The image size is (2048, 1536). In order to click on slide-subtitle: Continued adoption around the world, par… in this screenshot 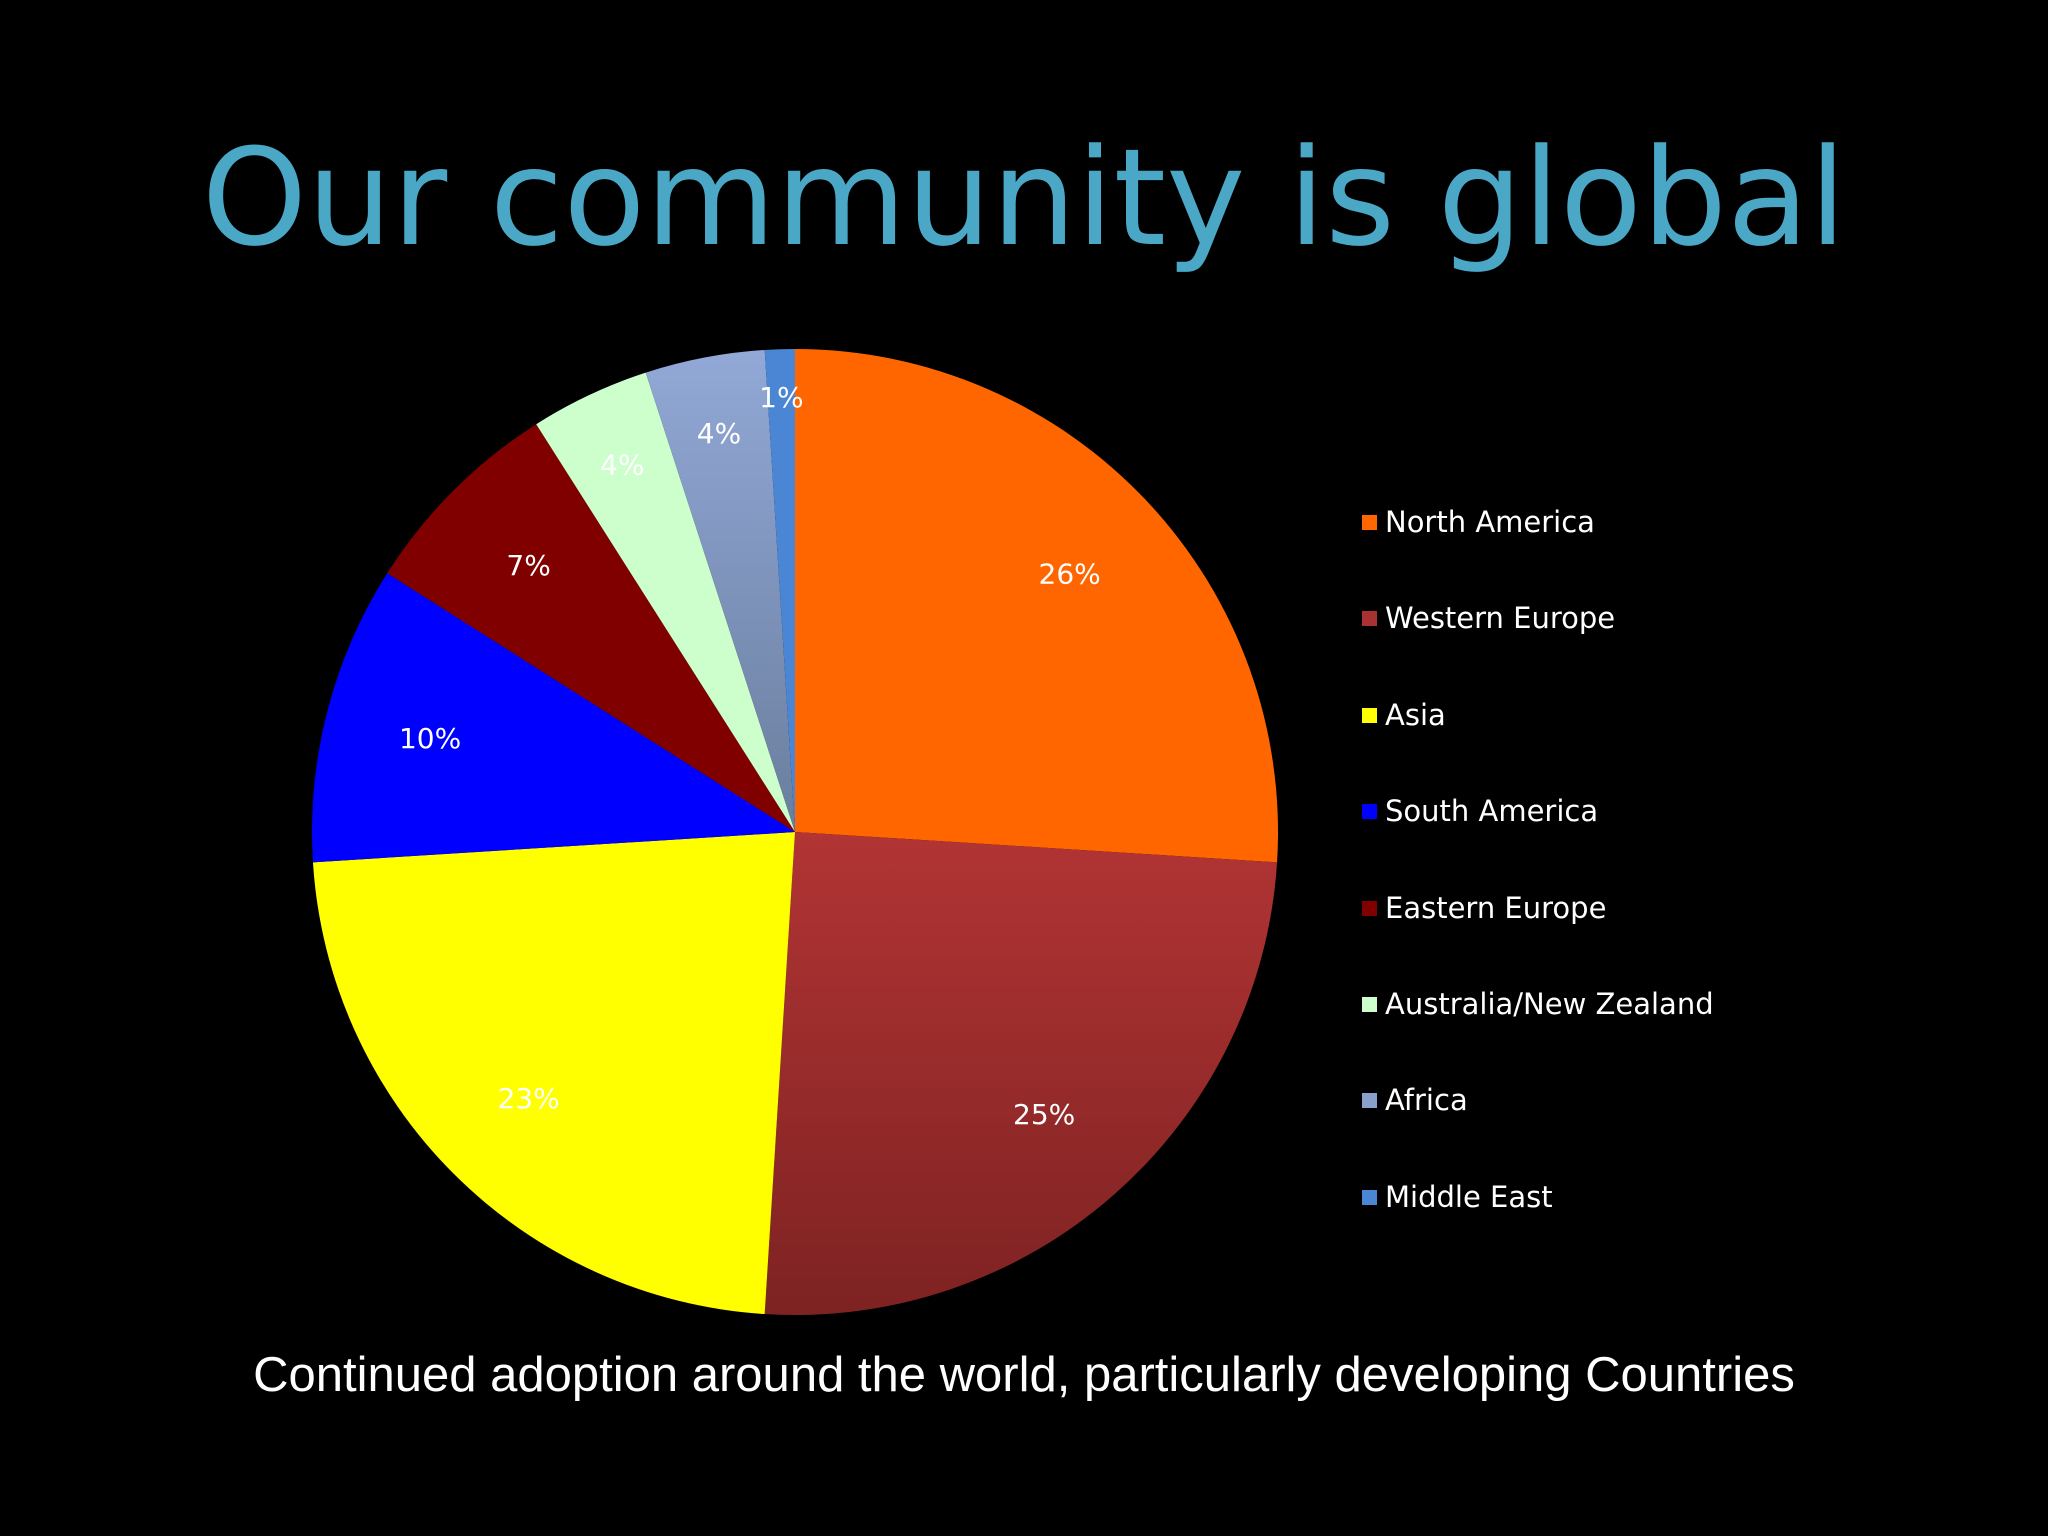, I will do `click(1024, 1375)`.